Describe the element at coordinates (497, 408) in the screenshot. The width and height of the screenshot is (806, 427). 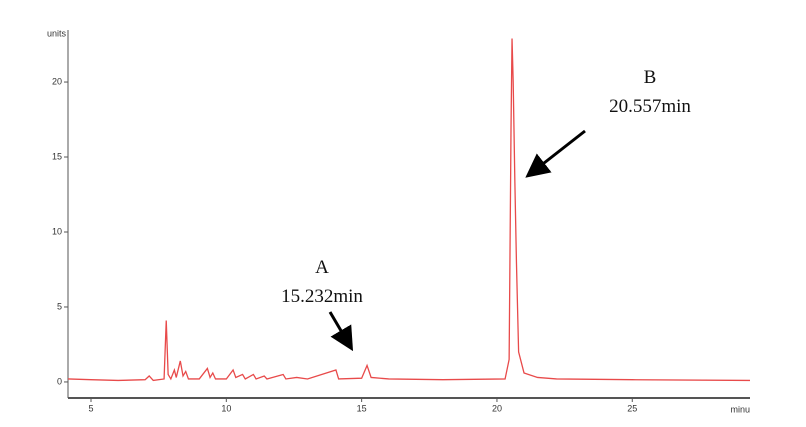
I see `x-tick-label: 20` at that location.